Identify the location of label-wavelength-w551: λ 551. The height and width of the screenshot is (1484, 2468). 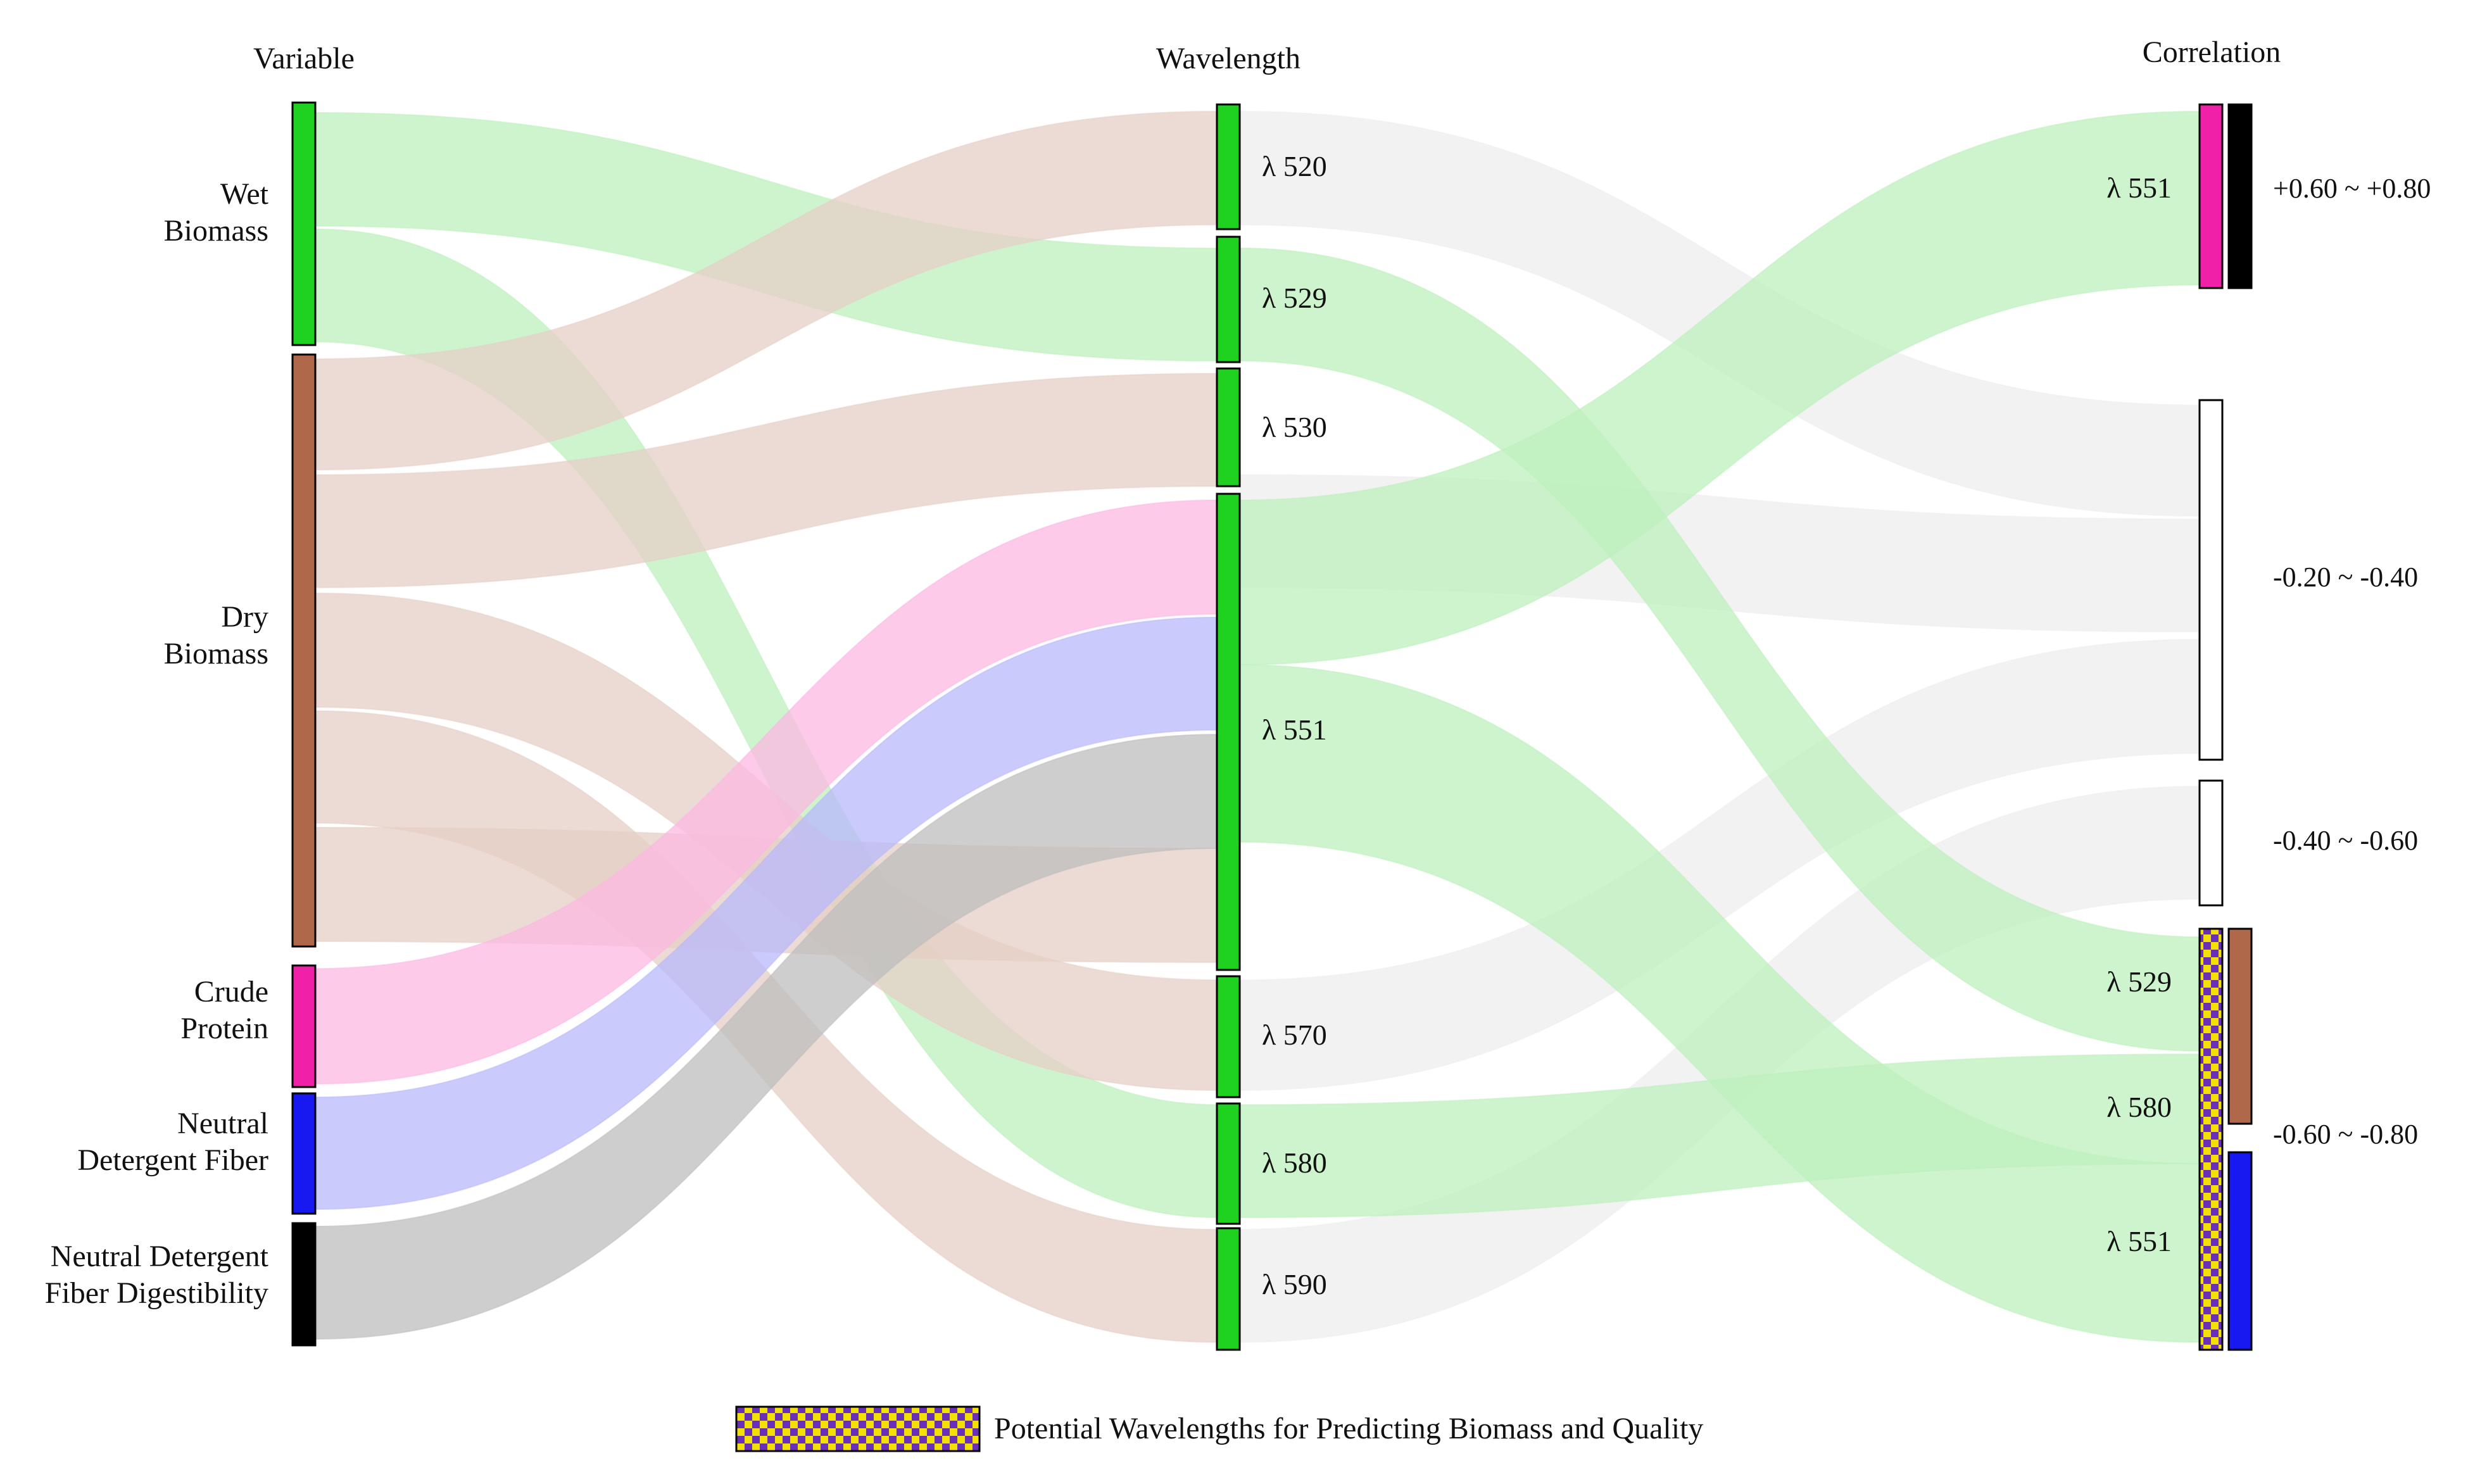
(1294, 730).